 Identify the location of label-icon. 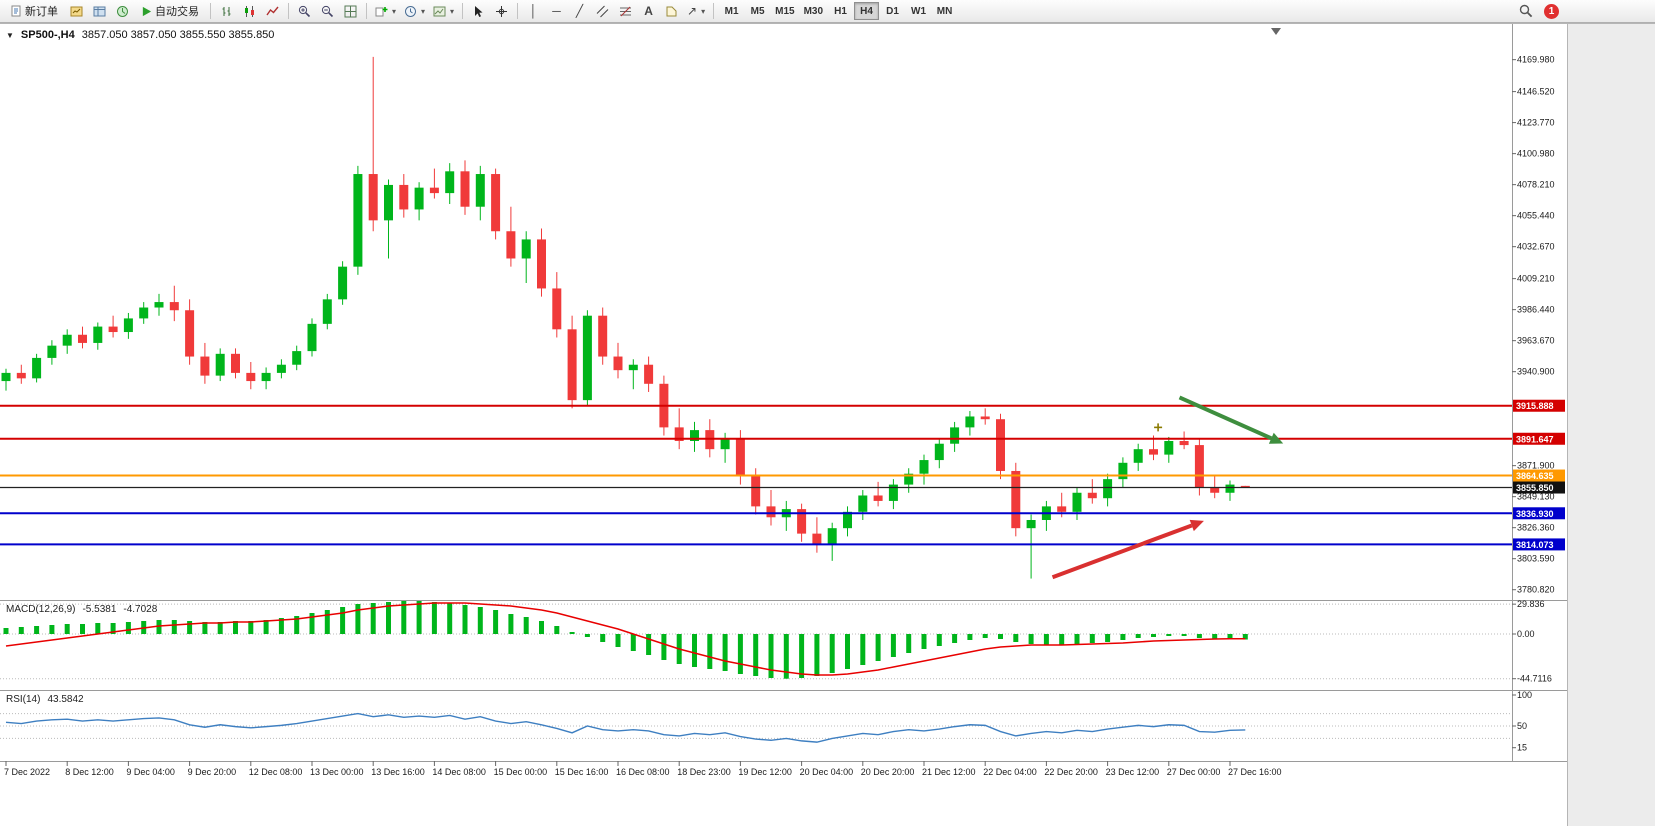
(671, 11).